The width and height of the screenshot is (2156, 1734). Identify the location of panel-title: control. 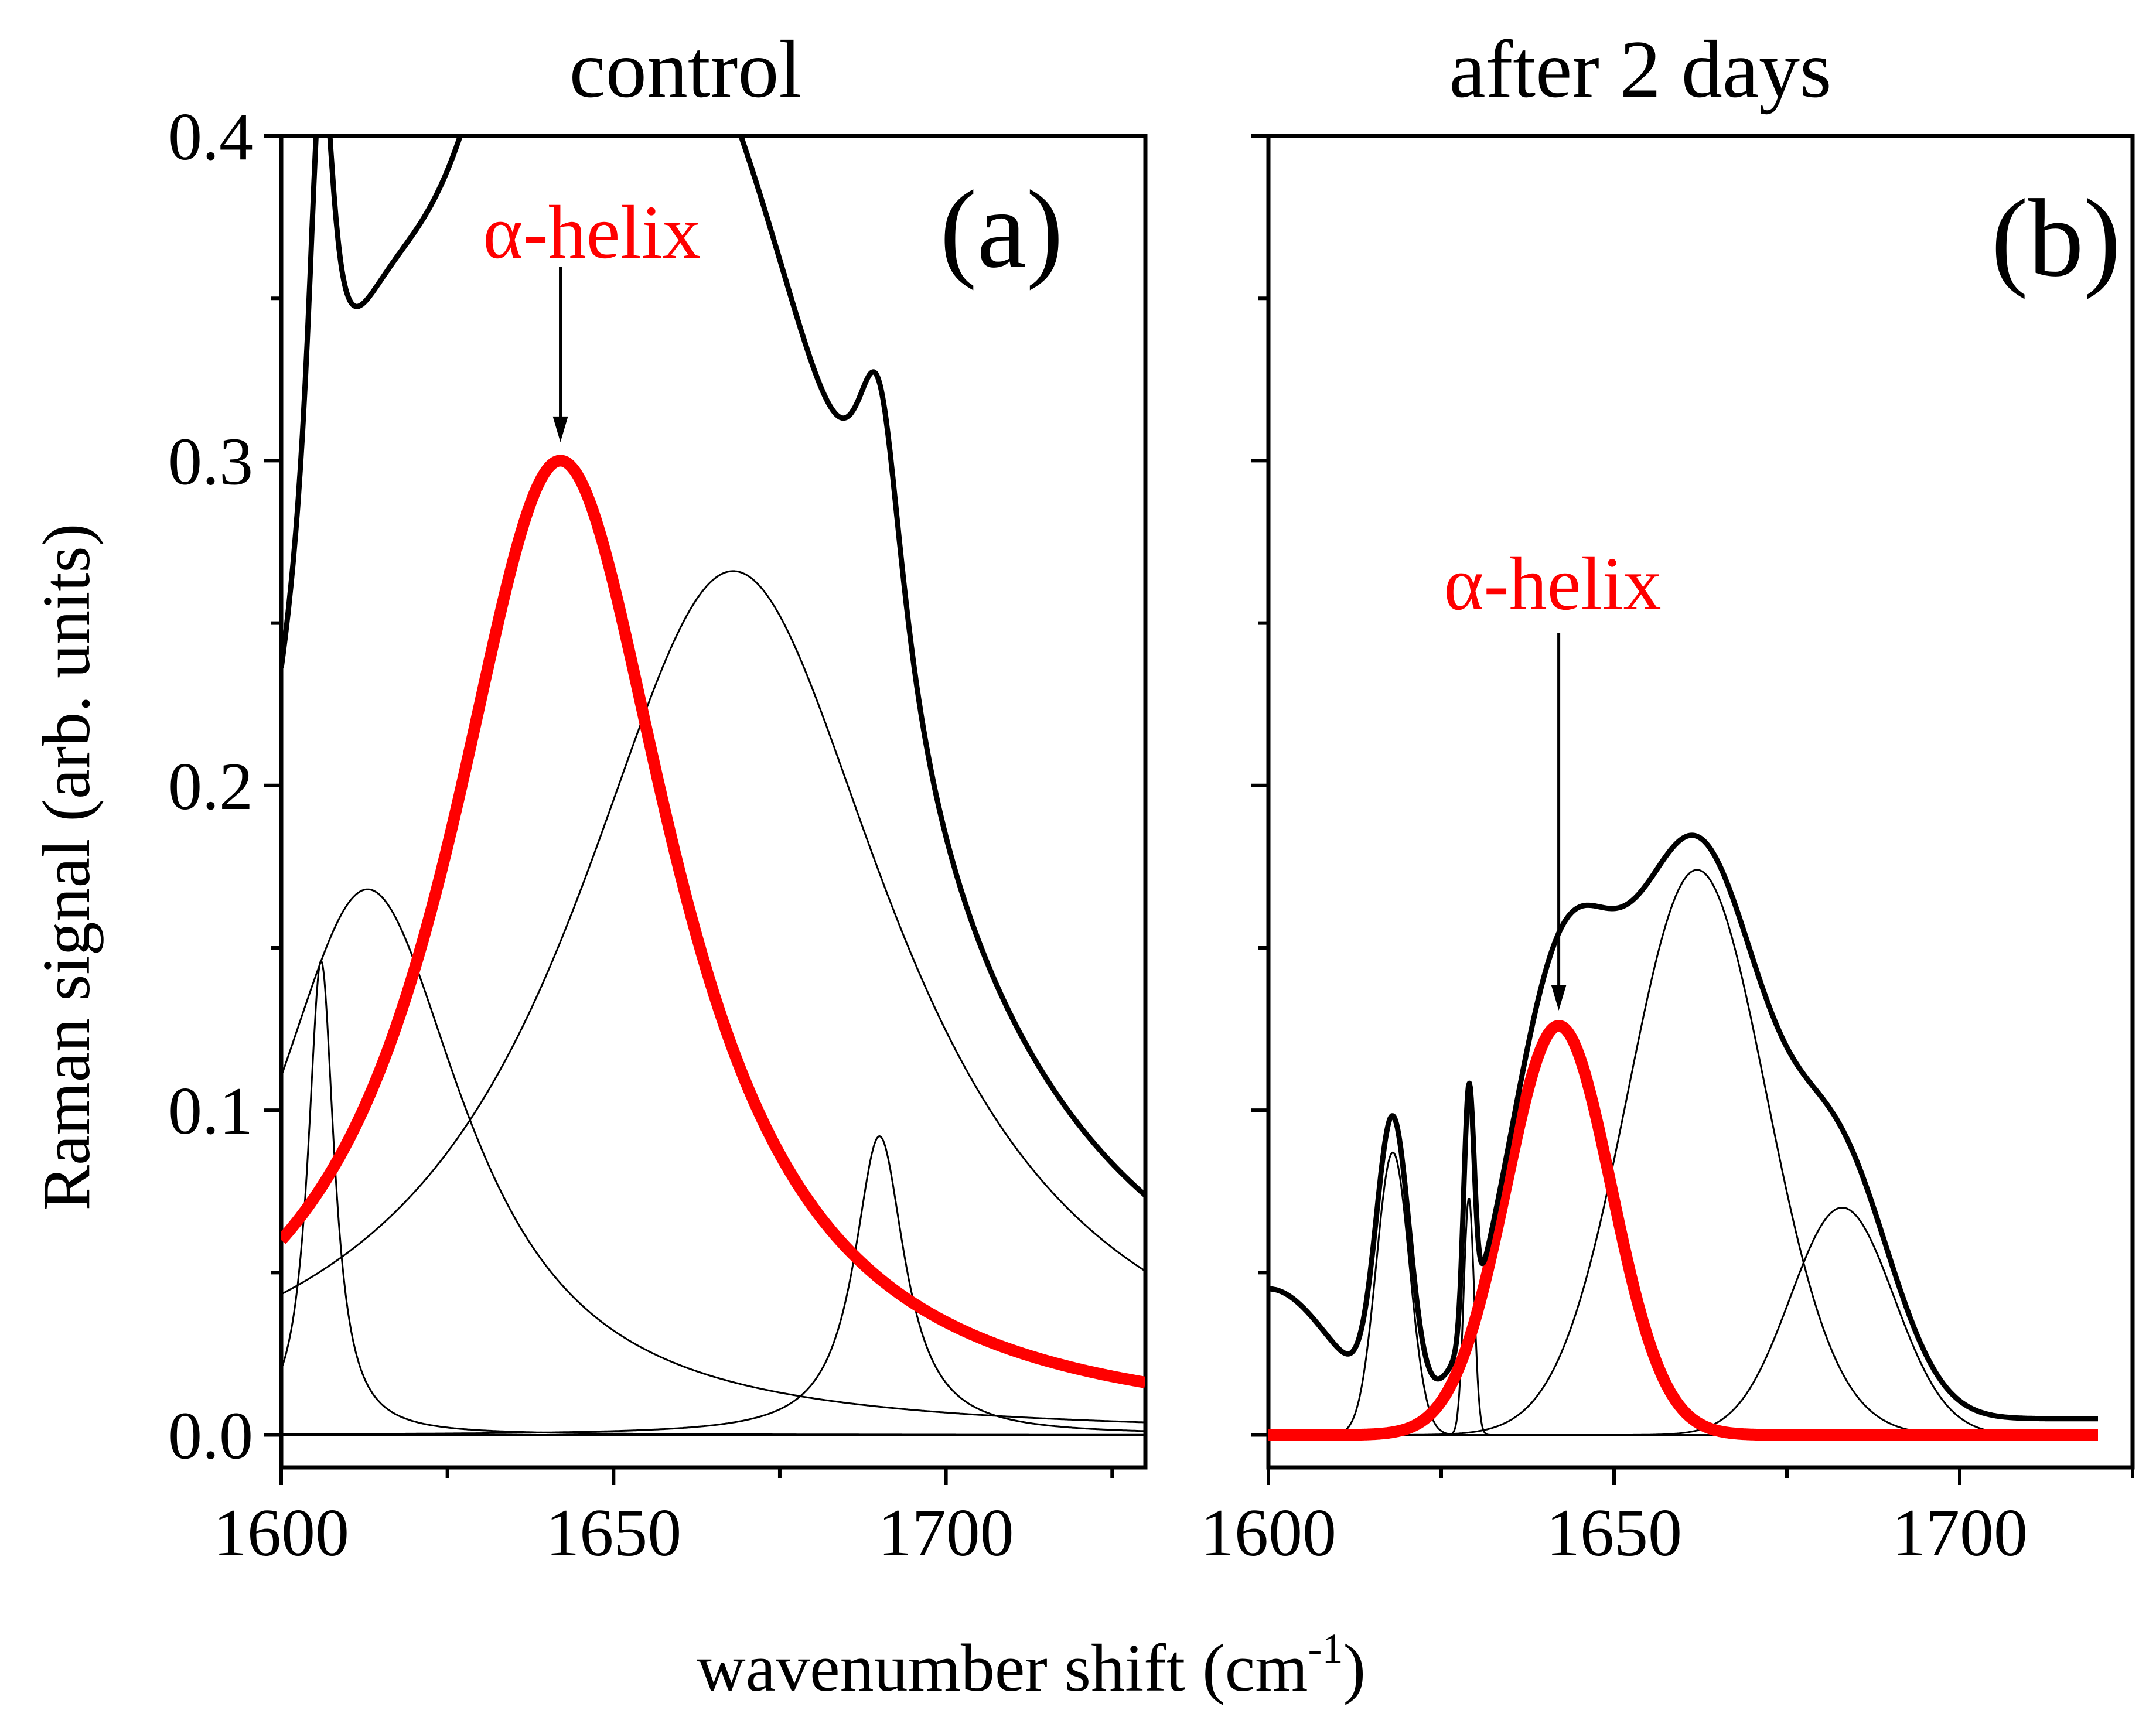
(685, 69).